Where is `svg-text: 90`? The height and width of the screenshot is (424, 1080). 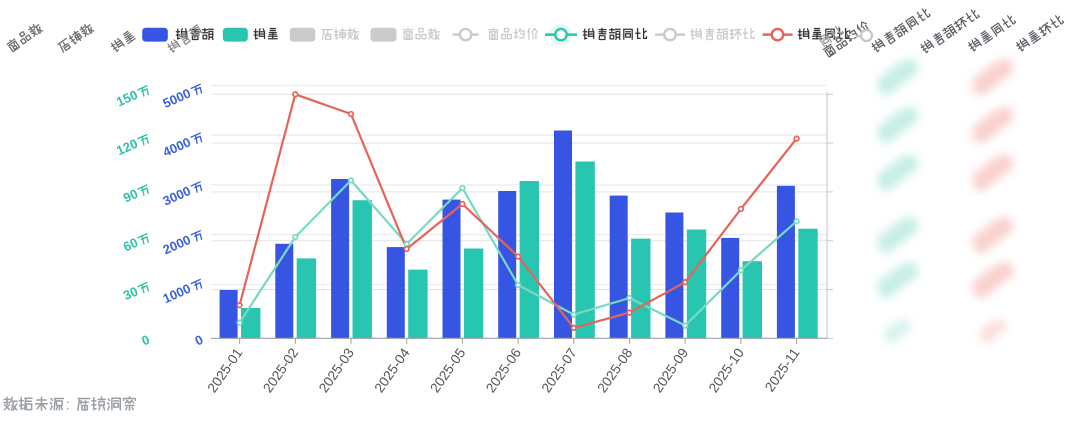
svg-text: 90 is located at coordinates (130, 196).